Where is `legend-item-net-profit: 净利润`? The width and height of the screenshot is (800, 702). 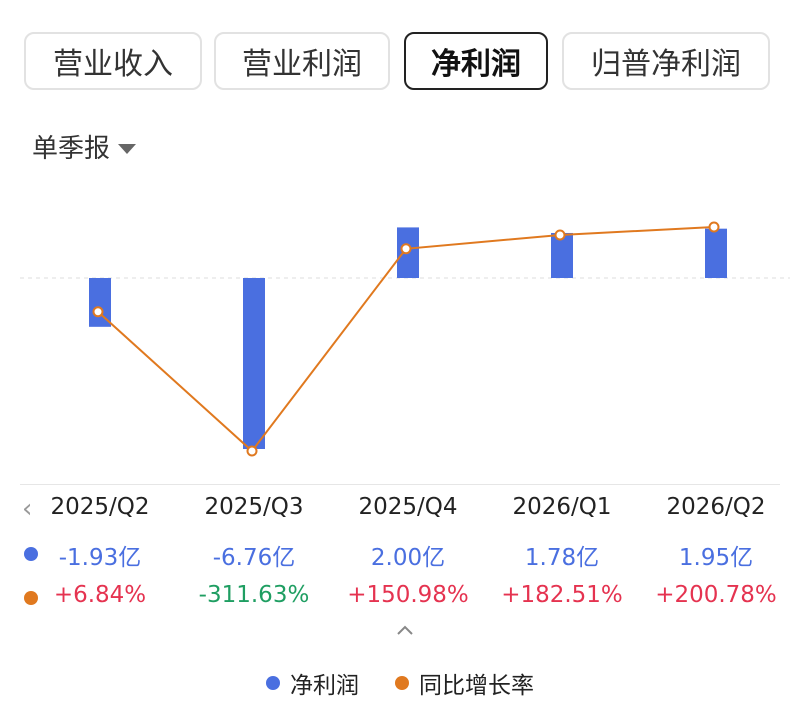
legend-item-net-profit: 净利润 is located at coordinates (312, 683).